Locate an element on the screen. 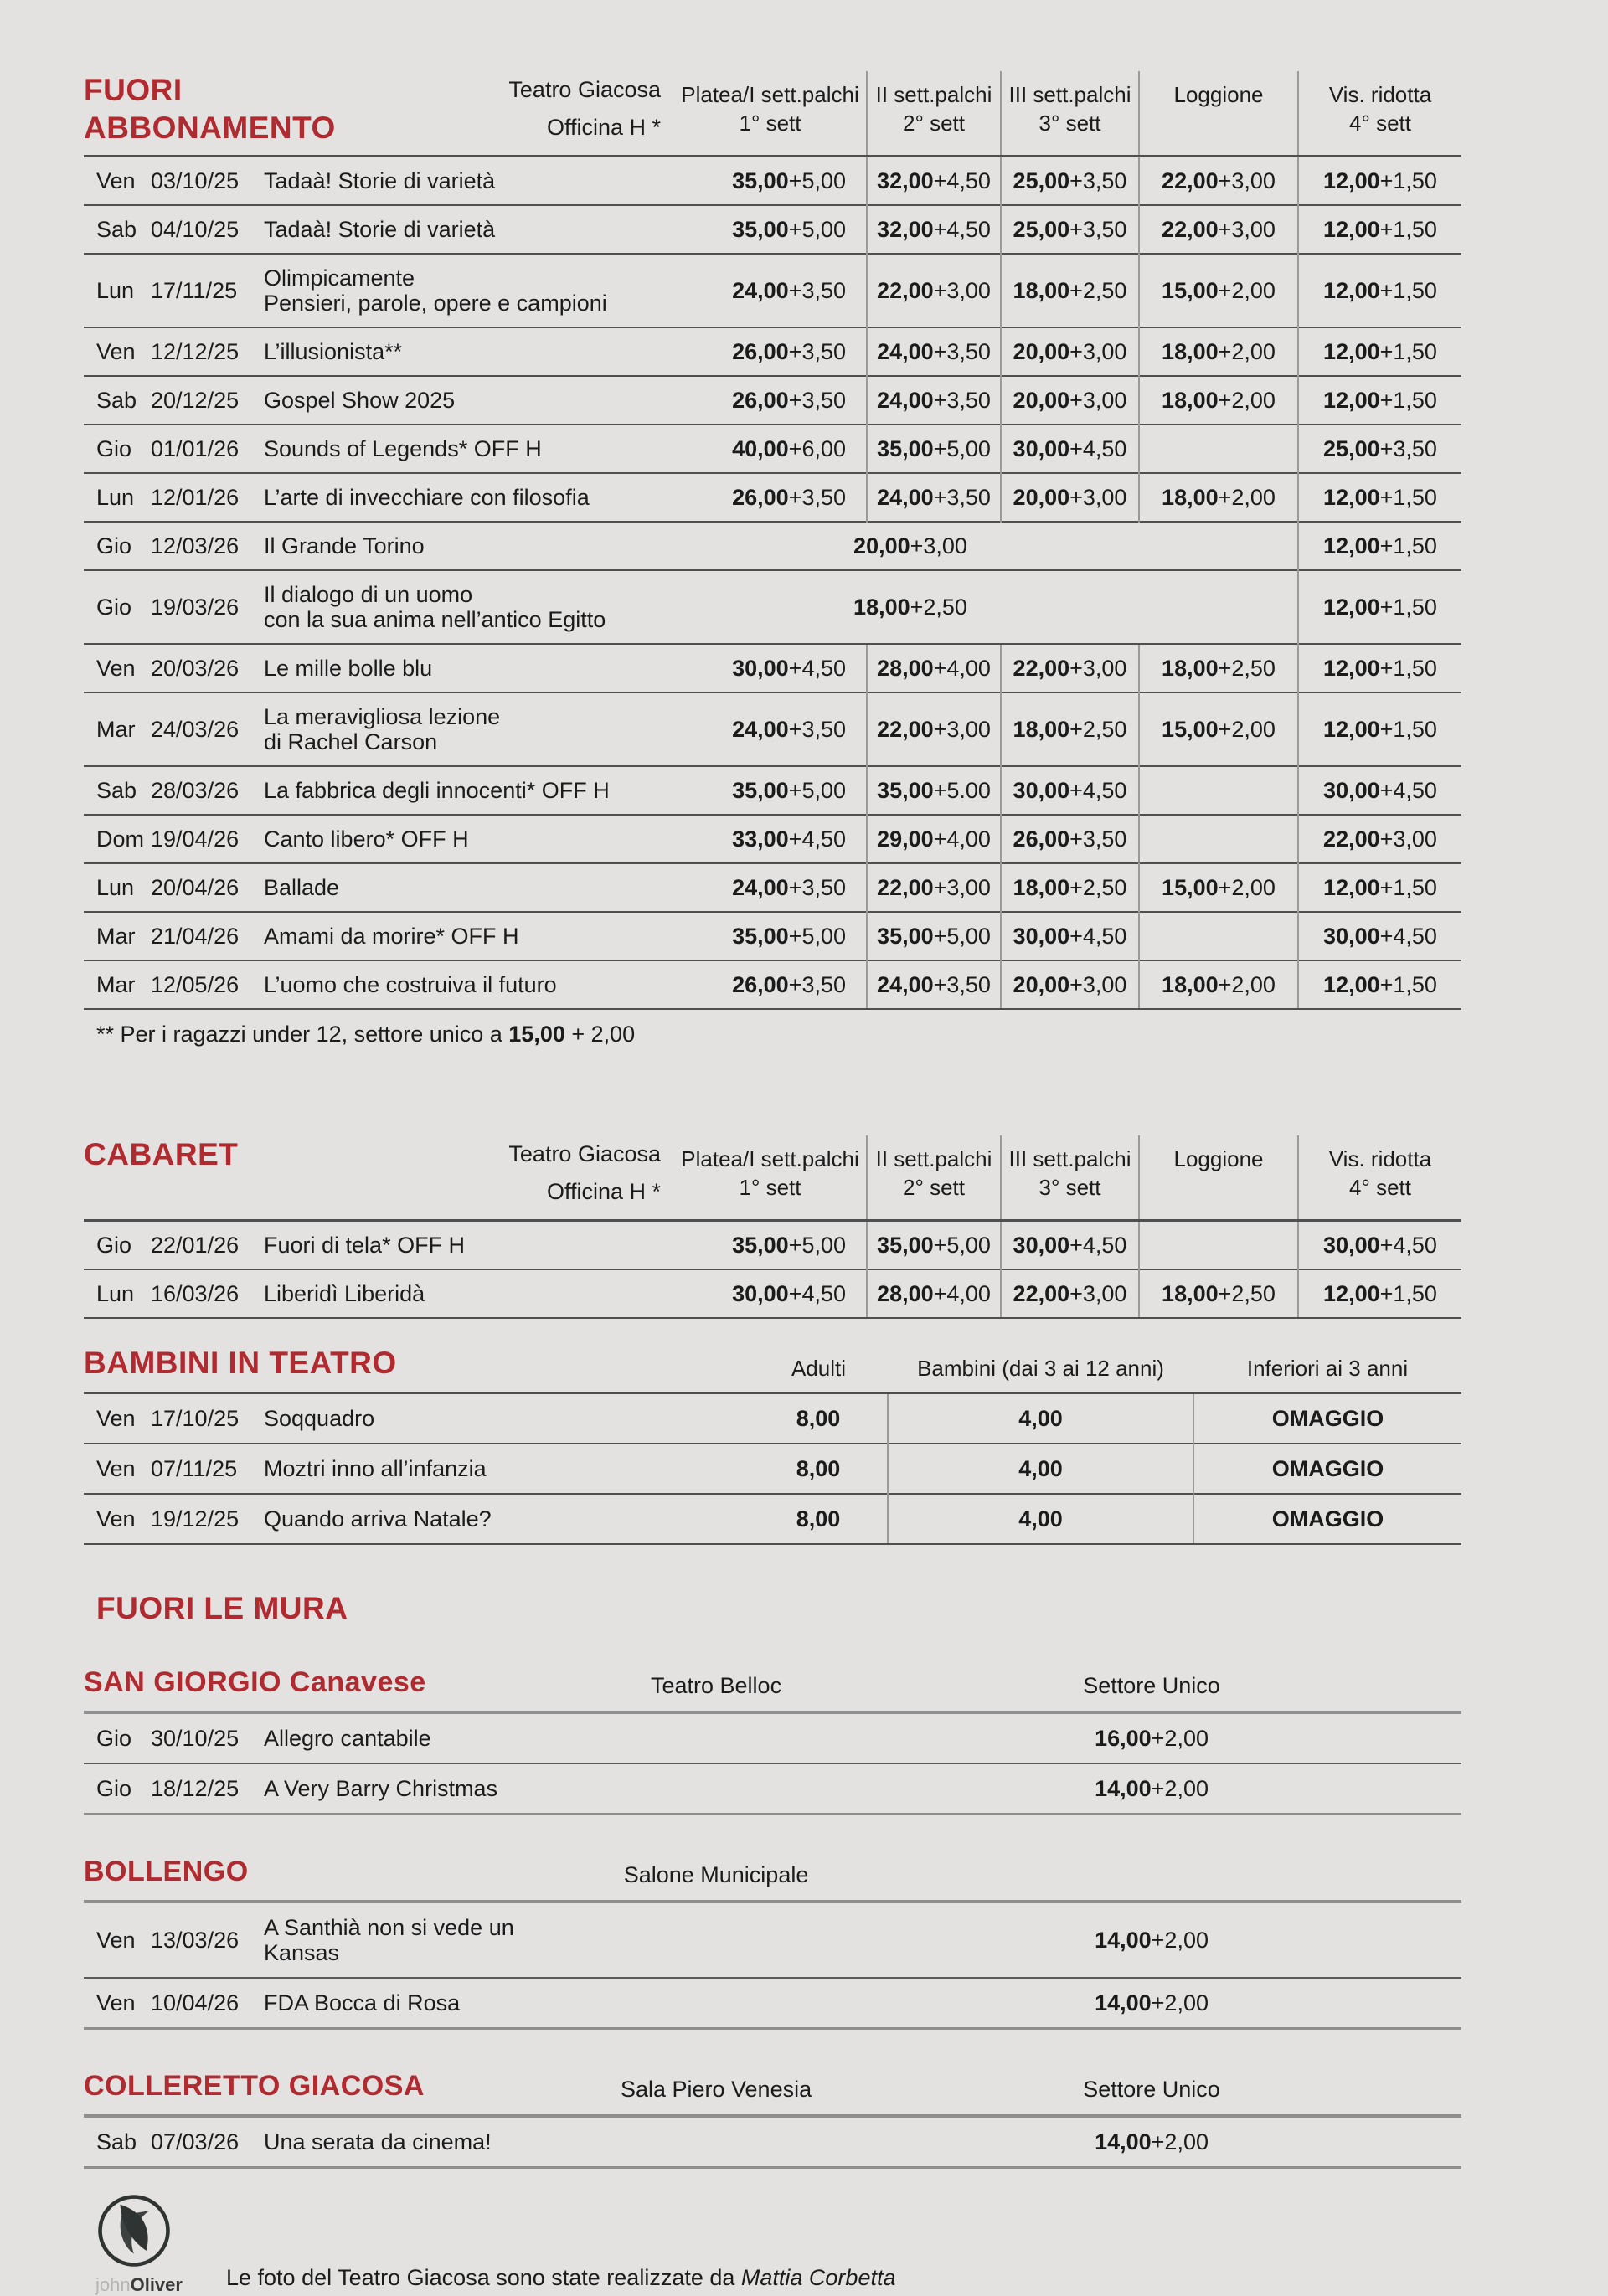 The height and width of the screenshot is (2296, 1608). show-title: Soqquadro is located at coordinates (319, 1419).